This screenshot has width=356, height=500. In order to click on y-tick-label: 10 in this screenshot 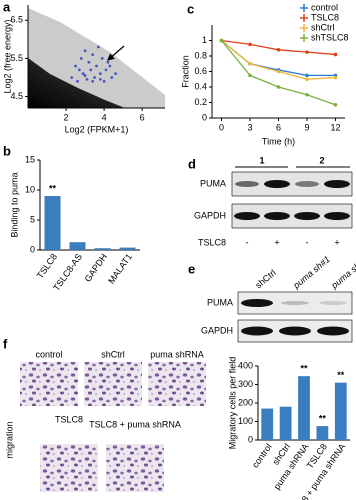, I will do `click(30, 189)`.